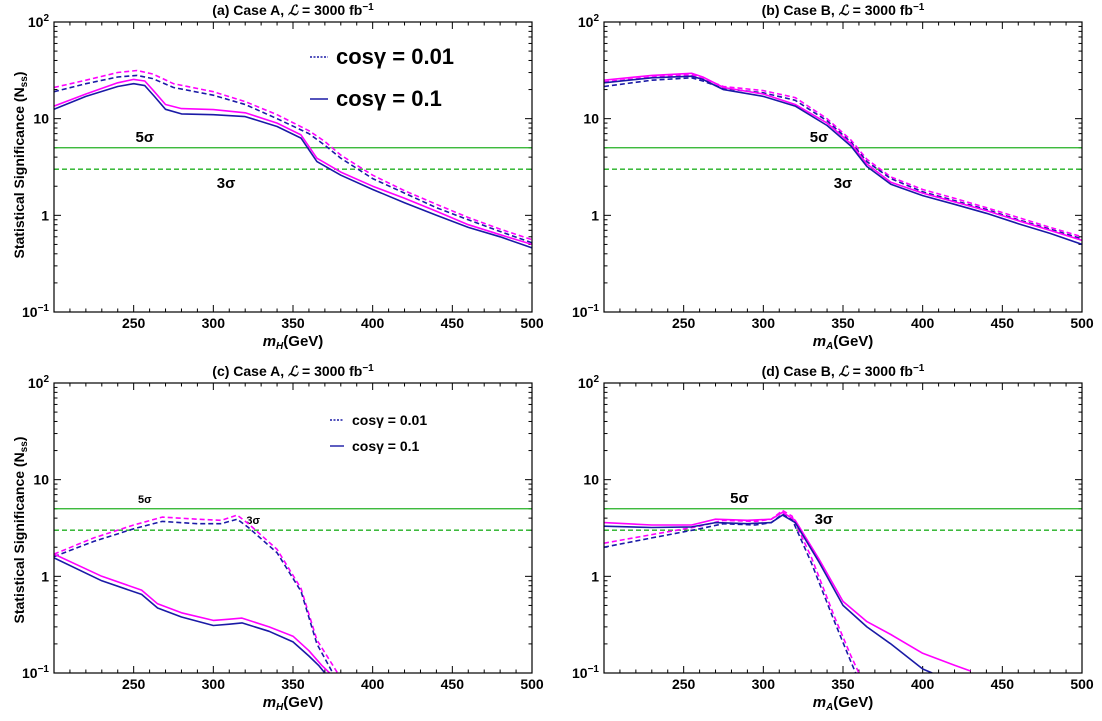 The image size is (1102, 721). I want to click on panel-title: (b) Case B, ℒ = 3000 fb−1, so click(843, 10).